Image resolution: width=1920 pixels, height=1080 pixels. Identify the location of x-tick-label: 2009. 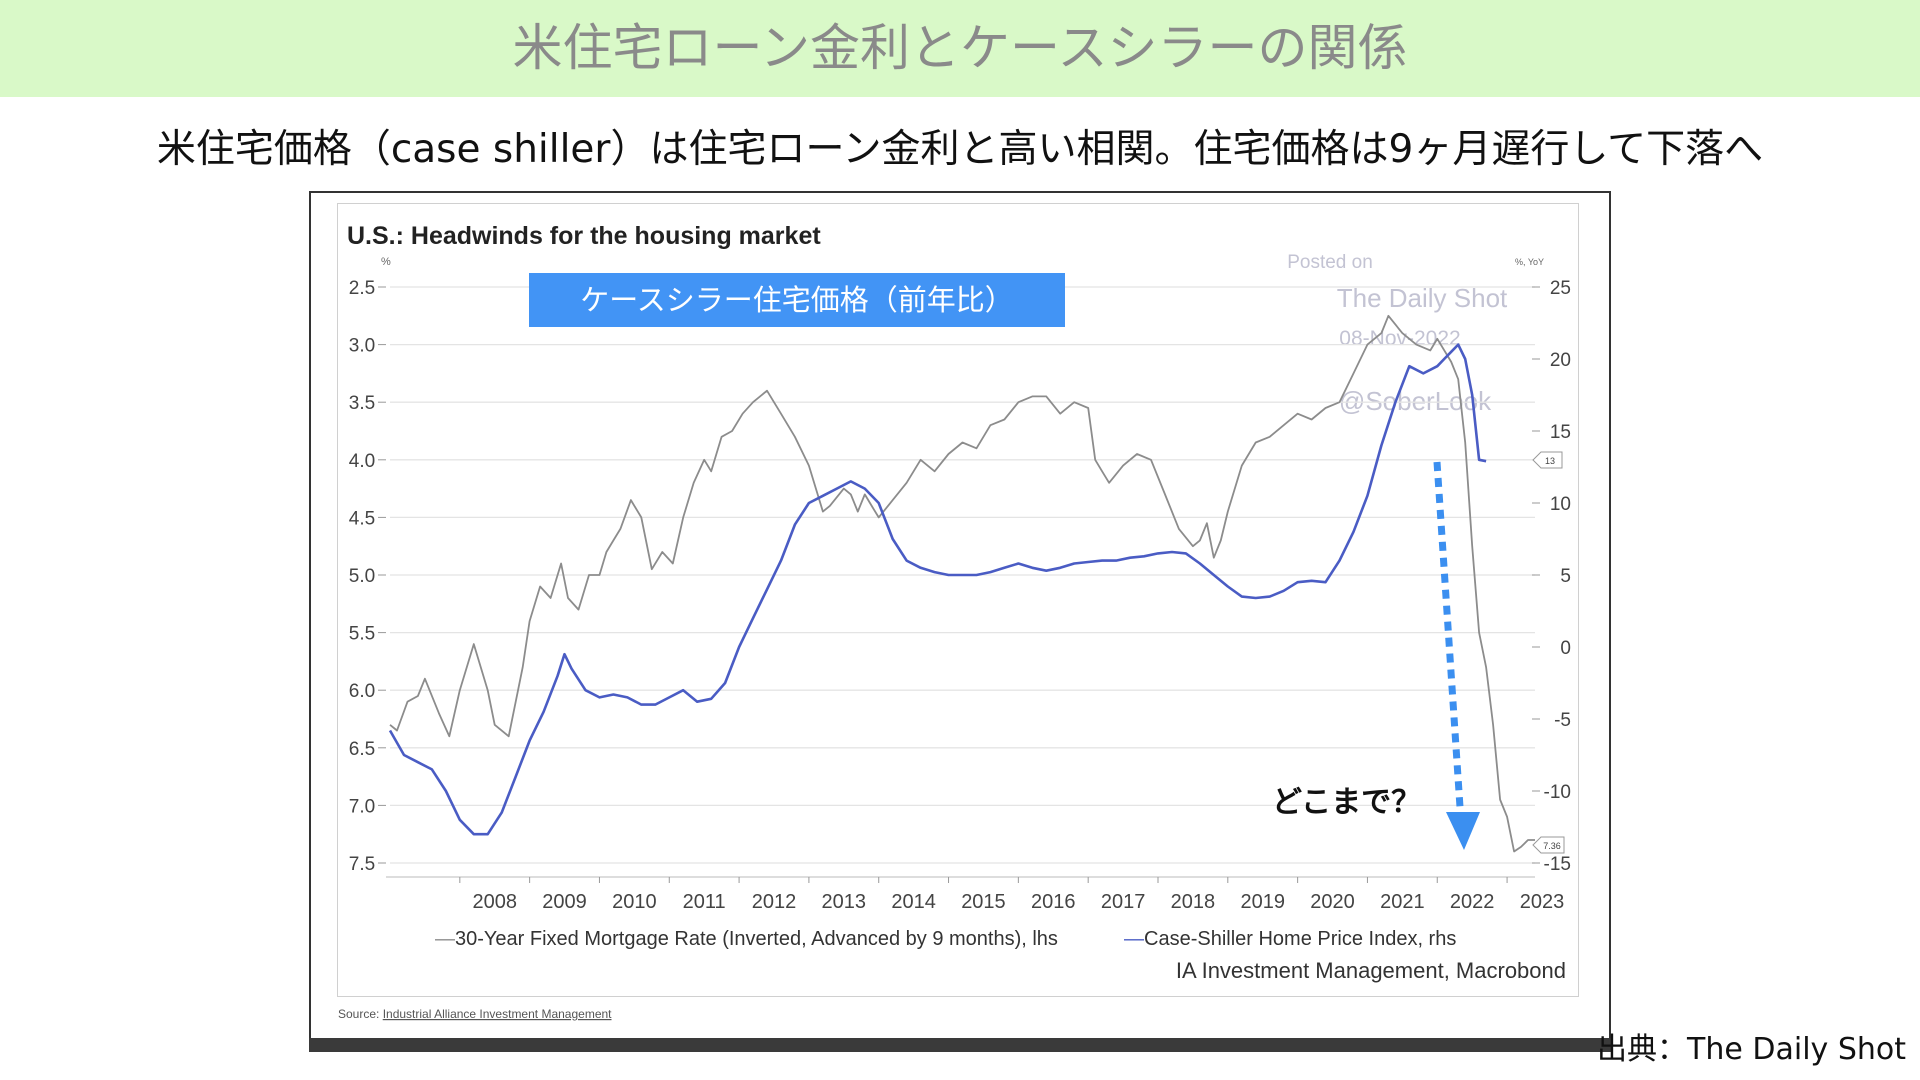
(564, 902).